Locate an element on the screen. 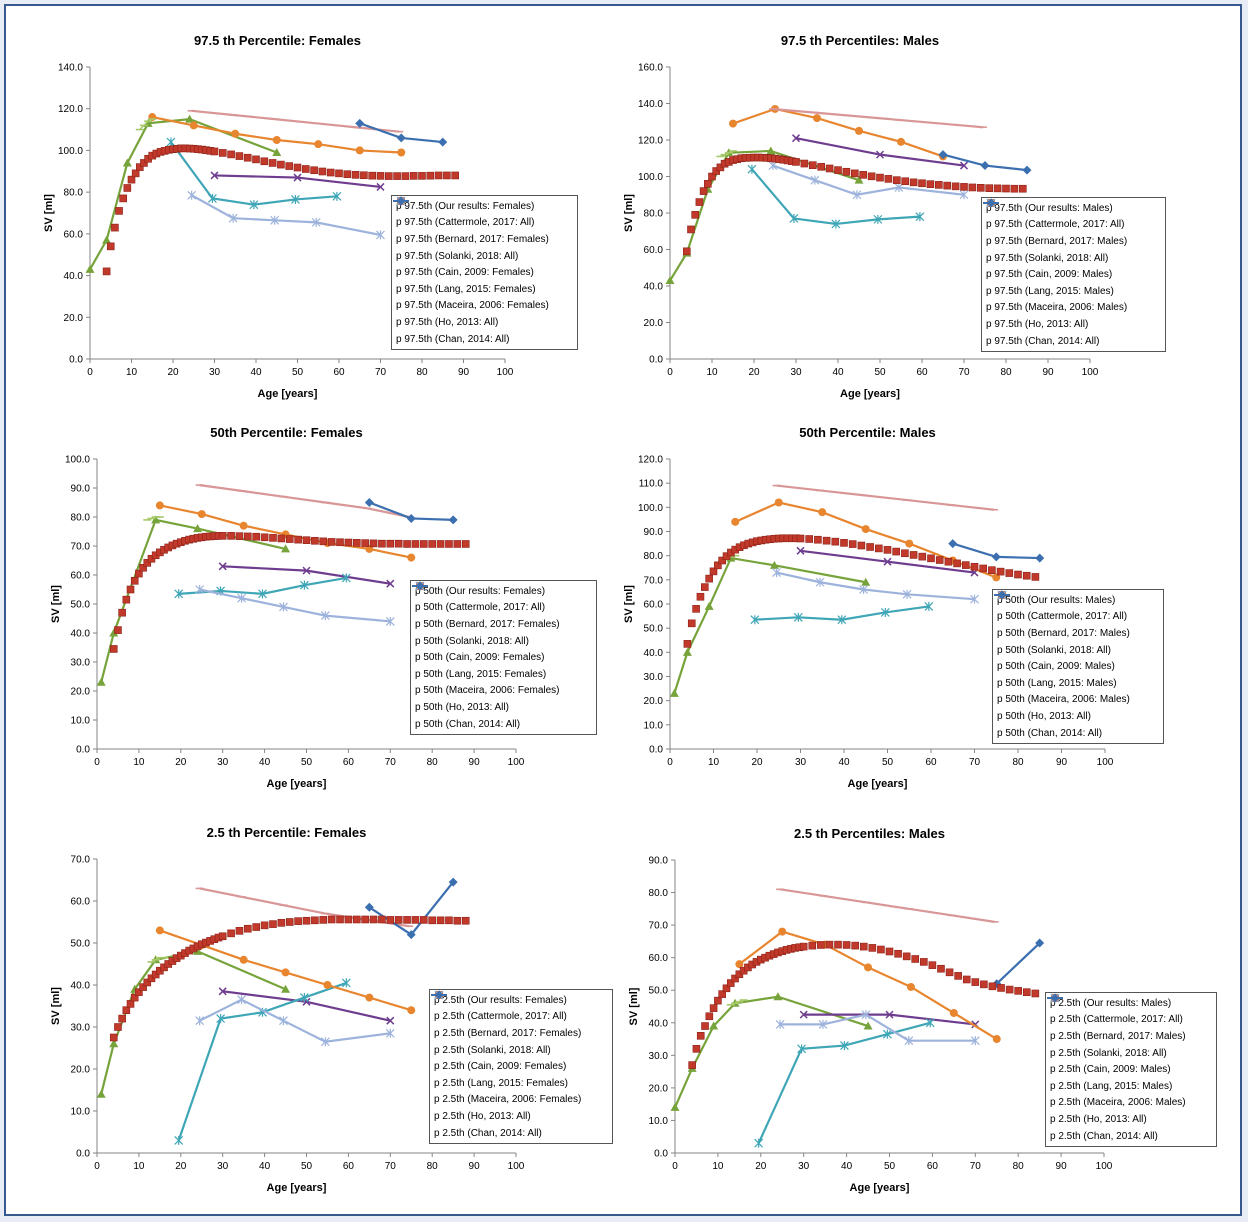 The width and height of the screenshot is (1248, 1222). legend-label: p 50th (Maceira, 2006: Females) is located at coordinates (487, 691).